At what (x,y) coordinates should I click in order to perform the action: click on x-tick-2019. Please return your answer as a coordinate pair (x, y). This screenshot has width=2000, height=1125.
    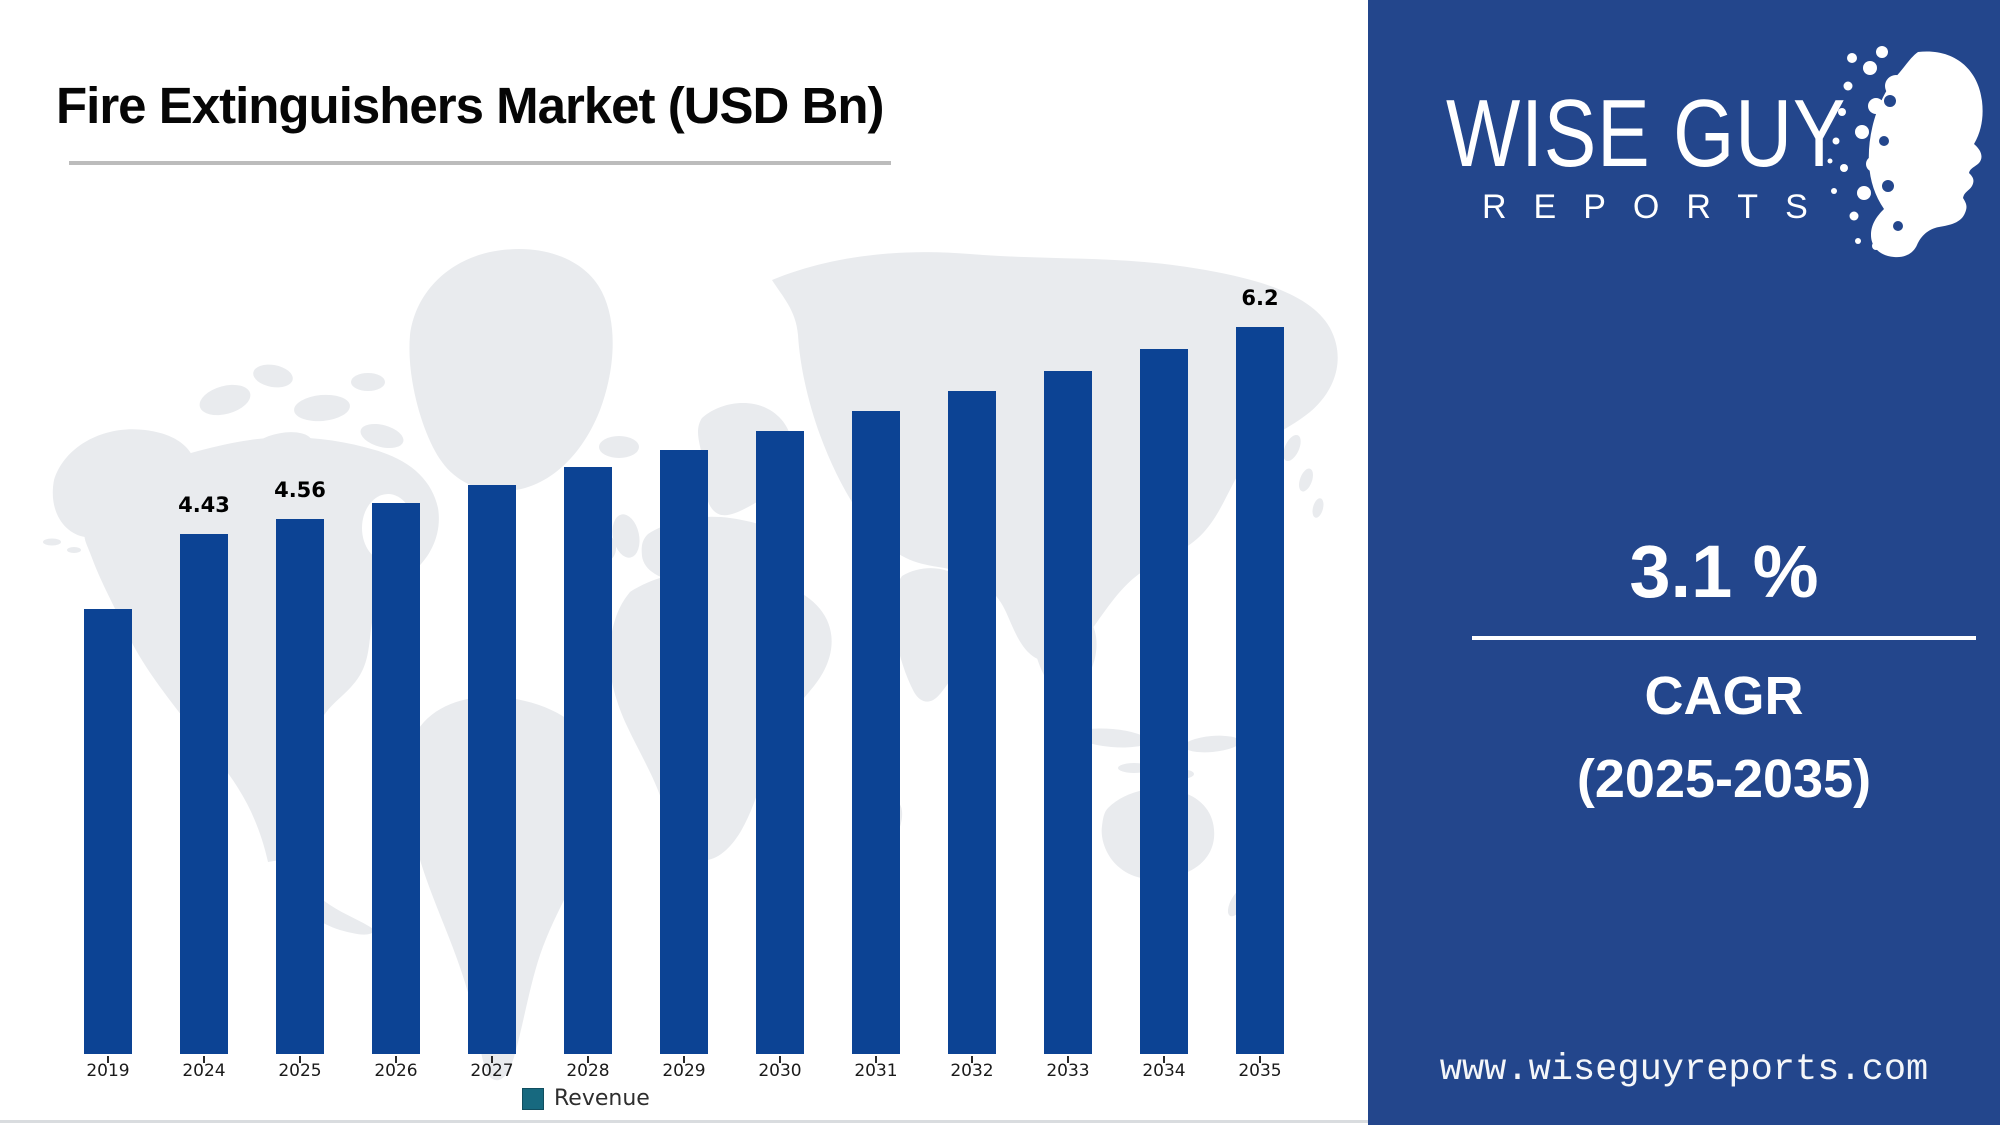
    Looking at the image, I should click on (108, 1059).